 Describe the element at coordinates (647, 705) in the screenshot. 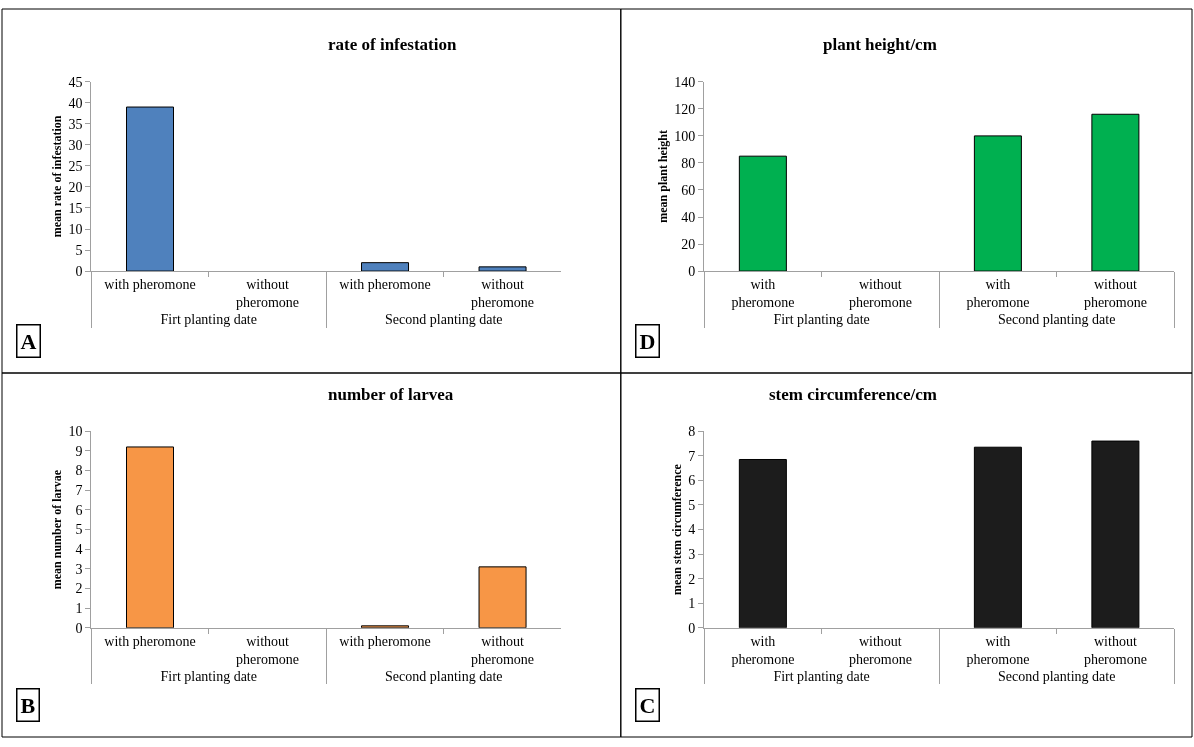

I see `text: C` at that location.